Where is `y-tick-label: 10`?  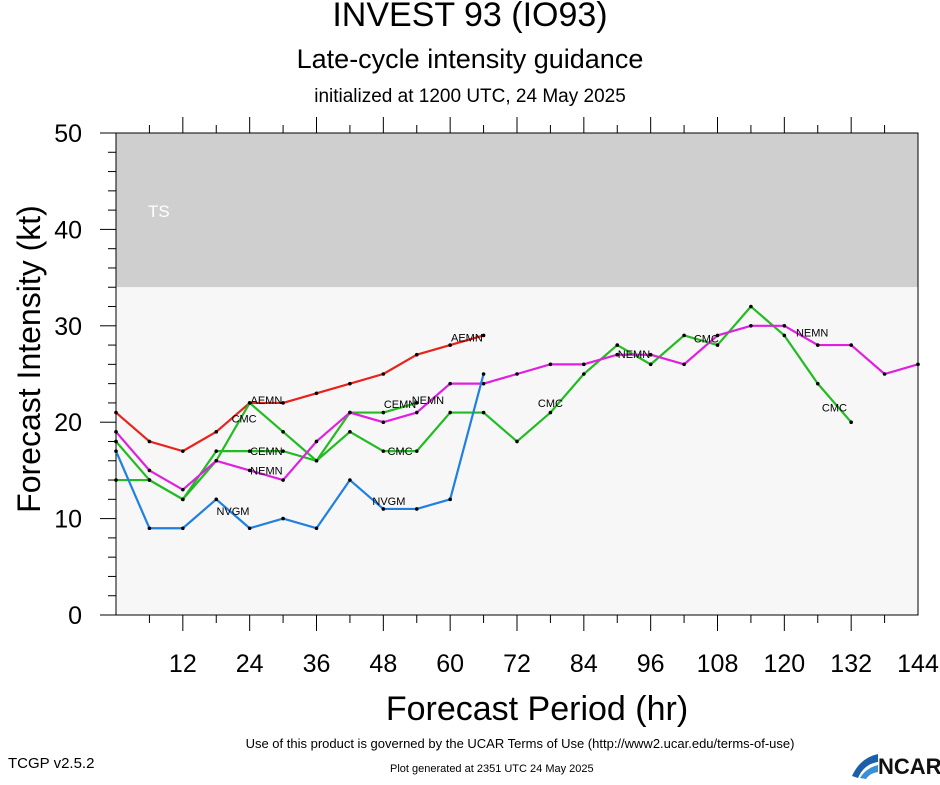 y-tick-label: 10 is located at coordinates (68, 520).